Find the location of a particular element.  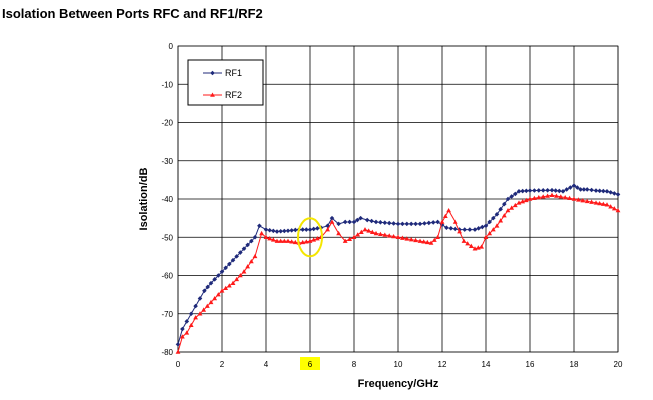

x-tick-label: 2 is located at coordinates (222, 364).